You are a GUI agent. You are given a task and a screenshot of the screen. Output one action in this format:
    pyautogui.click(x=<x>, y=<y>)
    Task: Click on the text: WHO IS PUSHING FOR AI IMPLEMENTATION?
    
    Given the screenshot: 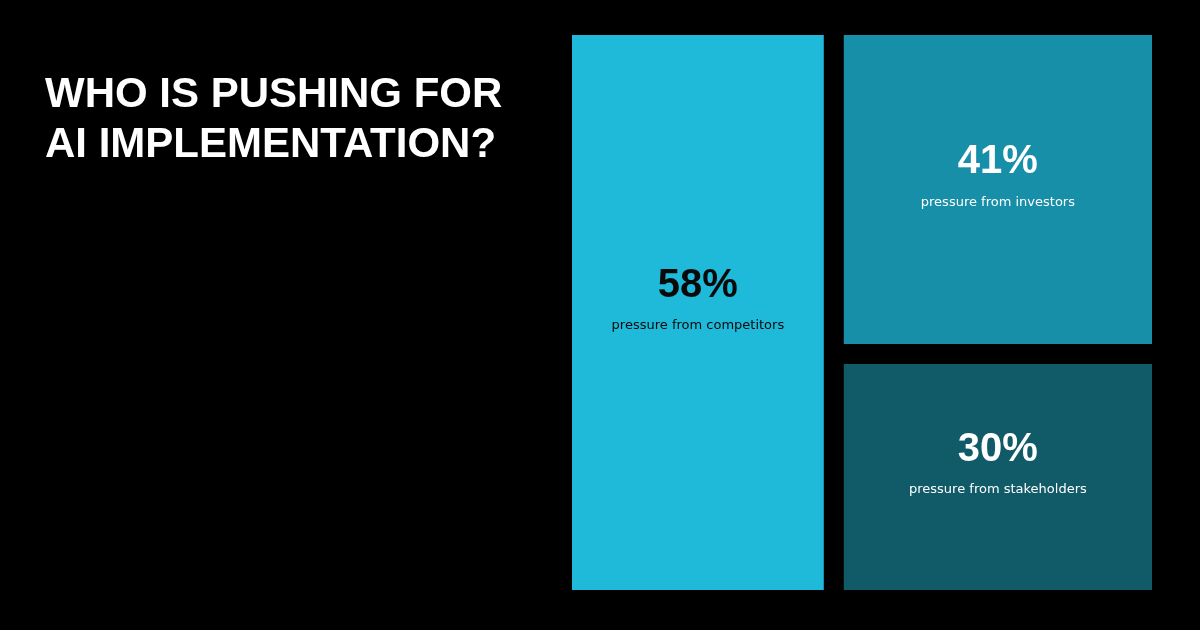 What is the action you would take?
    pyautogui.click(x=280, y=117)
    